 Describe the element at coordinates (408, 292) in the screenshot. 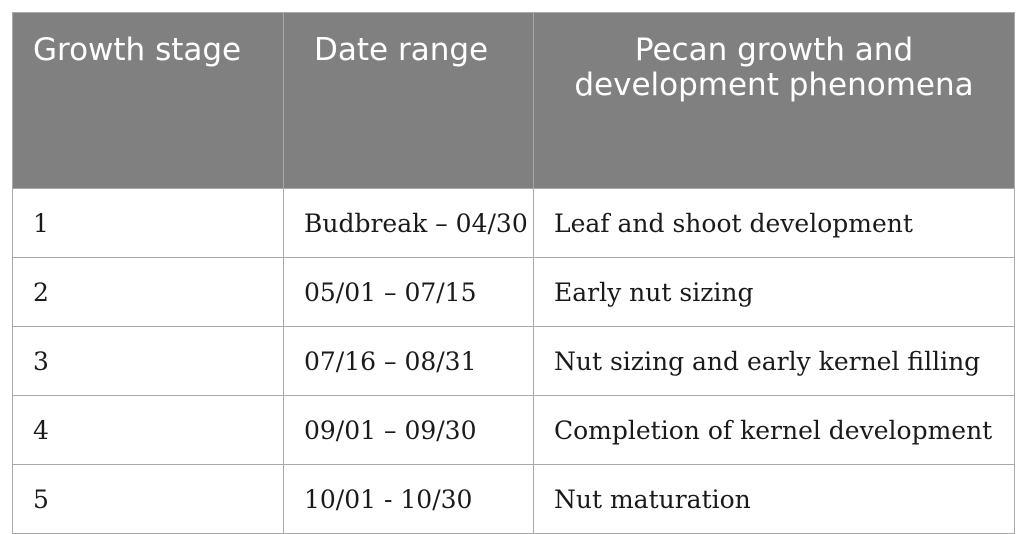

I see `cell-date-range: 05/01 – 07/15` at that location.